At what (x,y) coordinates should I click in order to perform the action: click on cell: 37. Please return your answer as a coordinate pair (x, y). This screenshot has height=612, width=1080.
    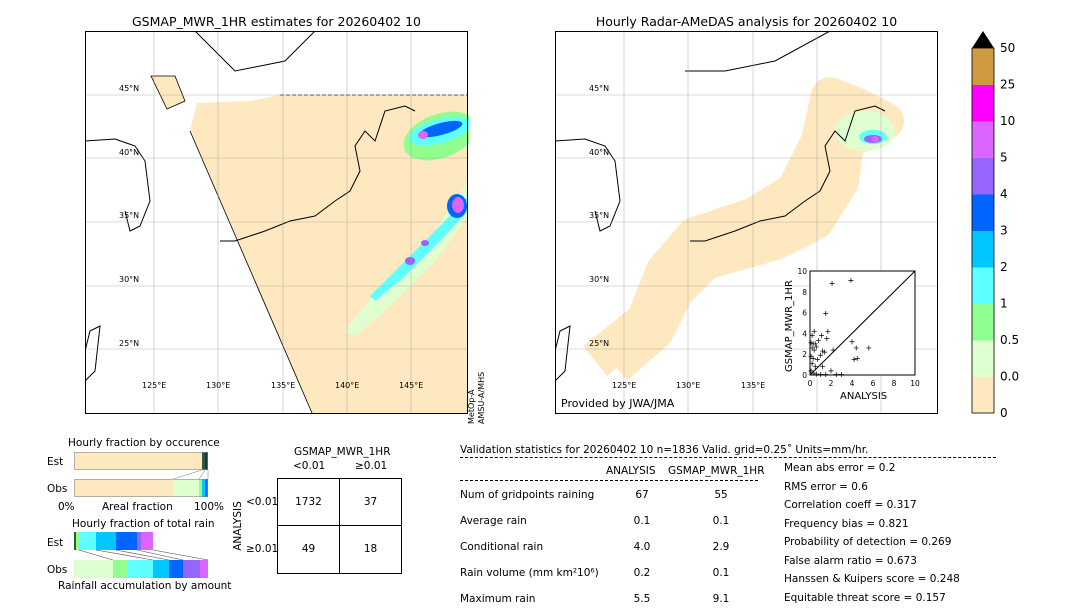
    Looking at the image, I should click on (370, 502).